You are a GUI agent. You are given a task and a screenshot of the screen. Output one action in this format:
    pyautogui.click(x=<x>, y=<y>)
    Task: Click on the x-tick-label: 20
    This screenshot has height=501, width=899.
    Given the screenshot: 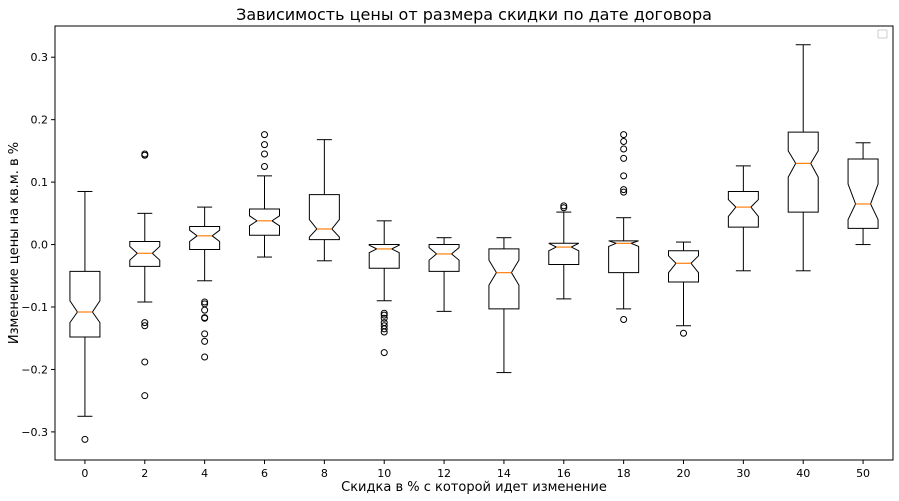 What is the action you would take?
    pyautogui.click(x=684, y=473)
    